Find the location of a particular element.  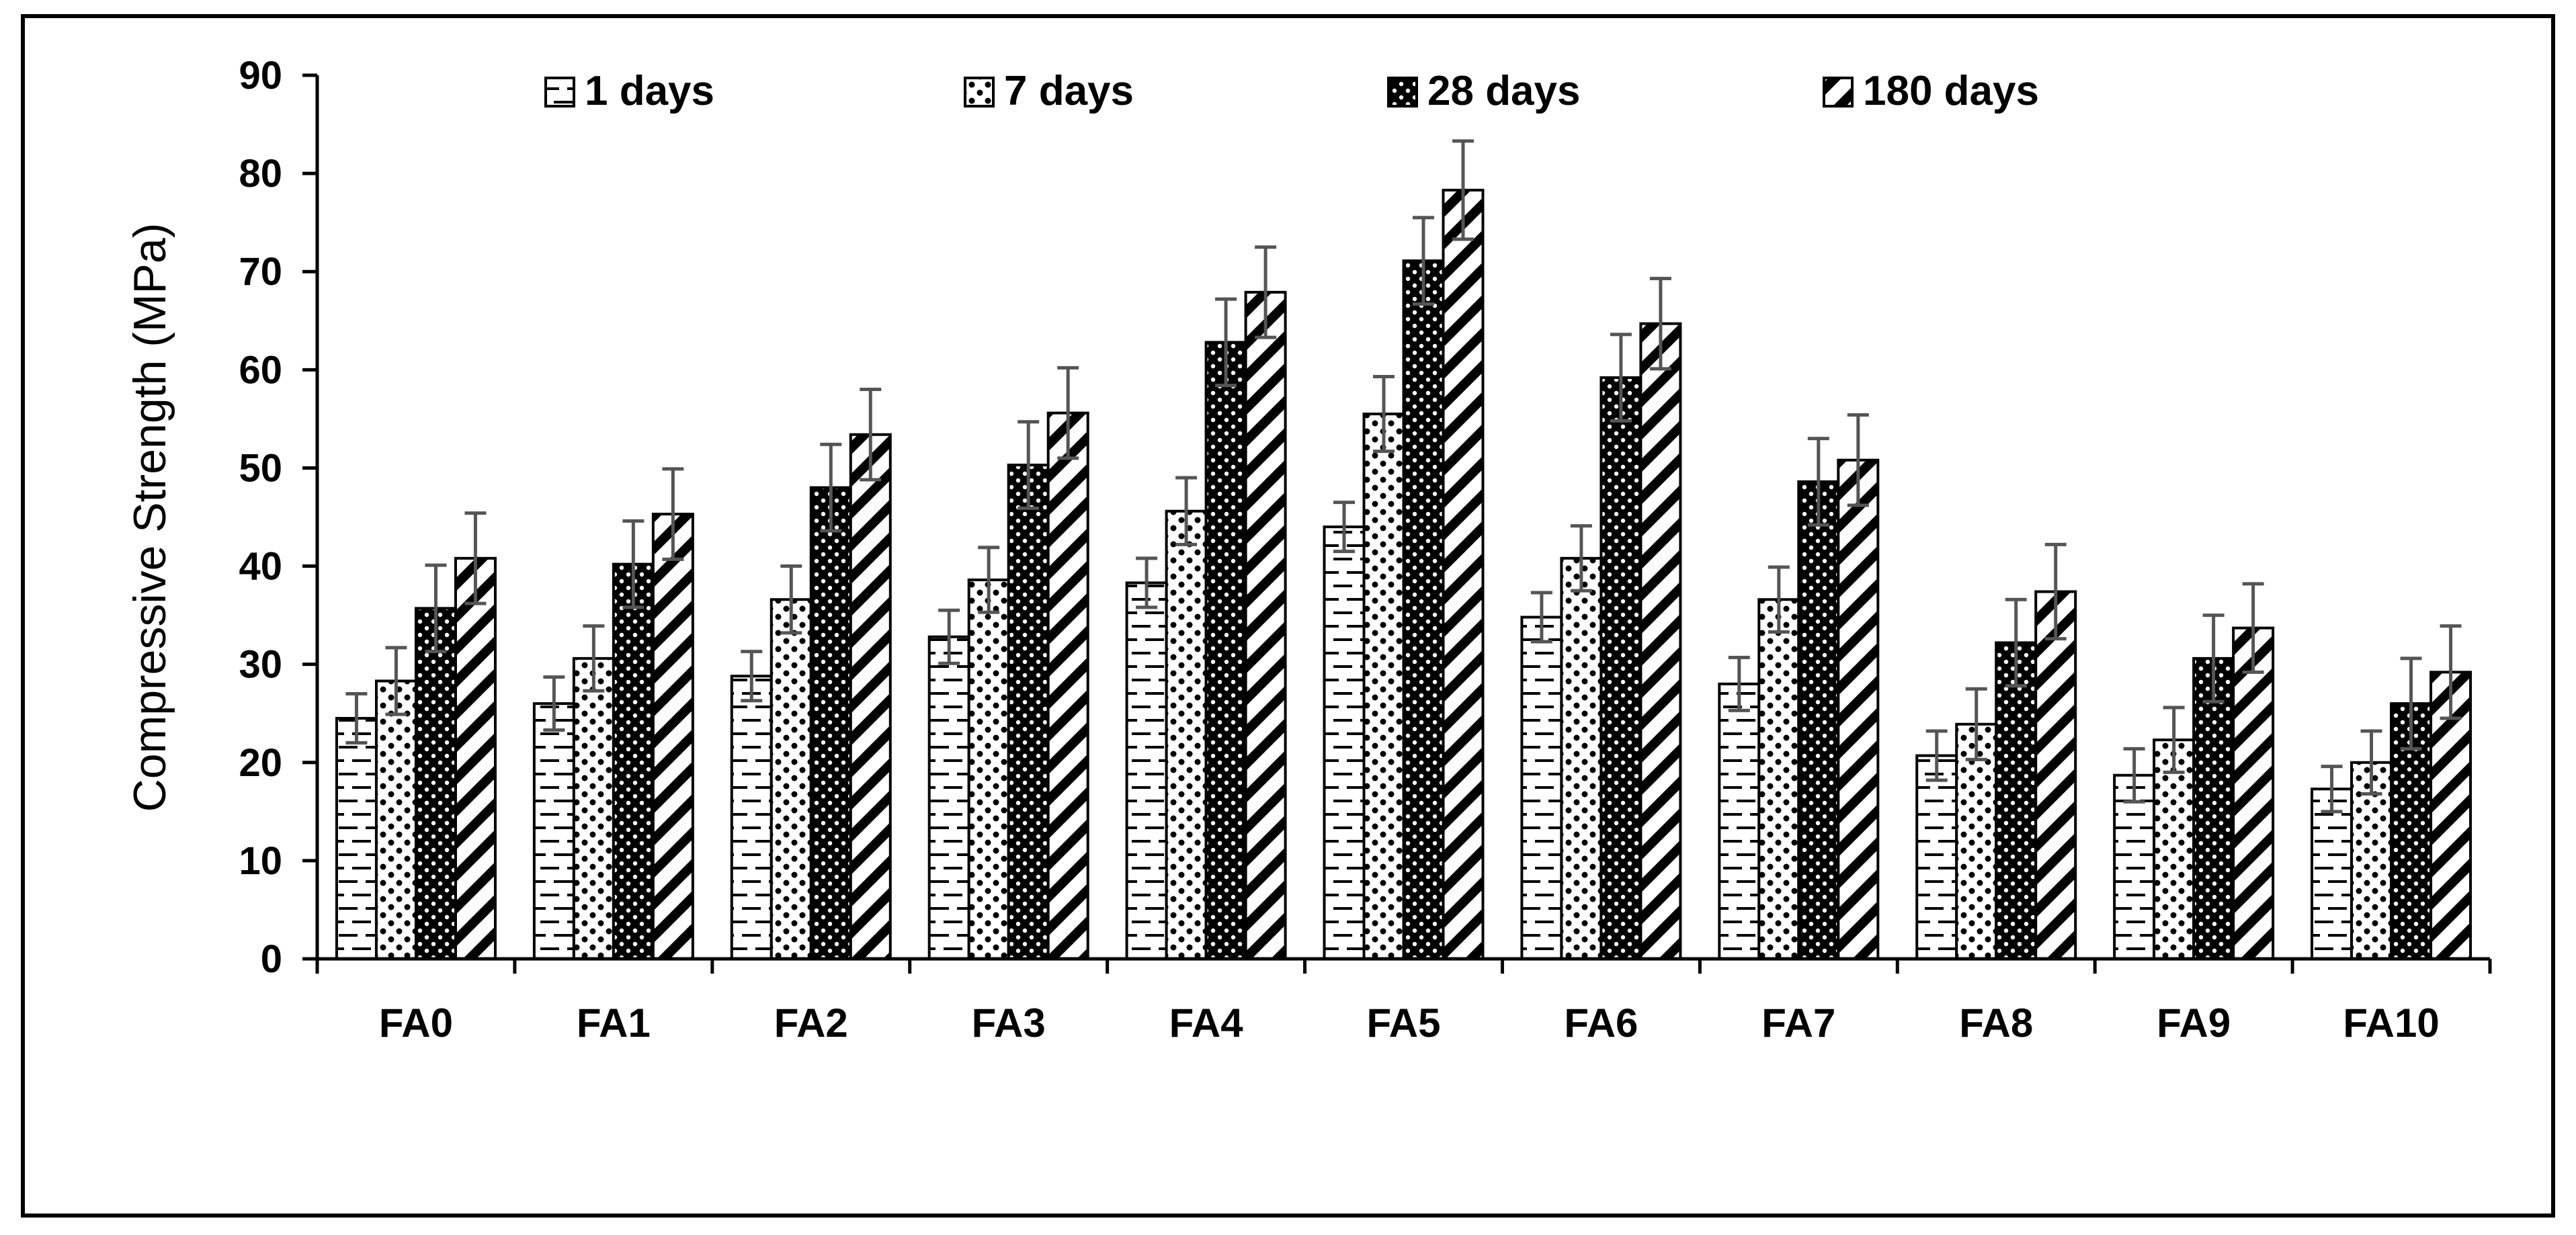

x-category-label: FA10 is located at coordinates (2391, 1023).